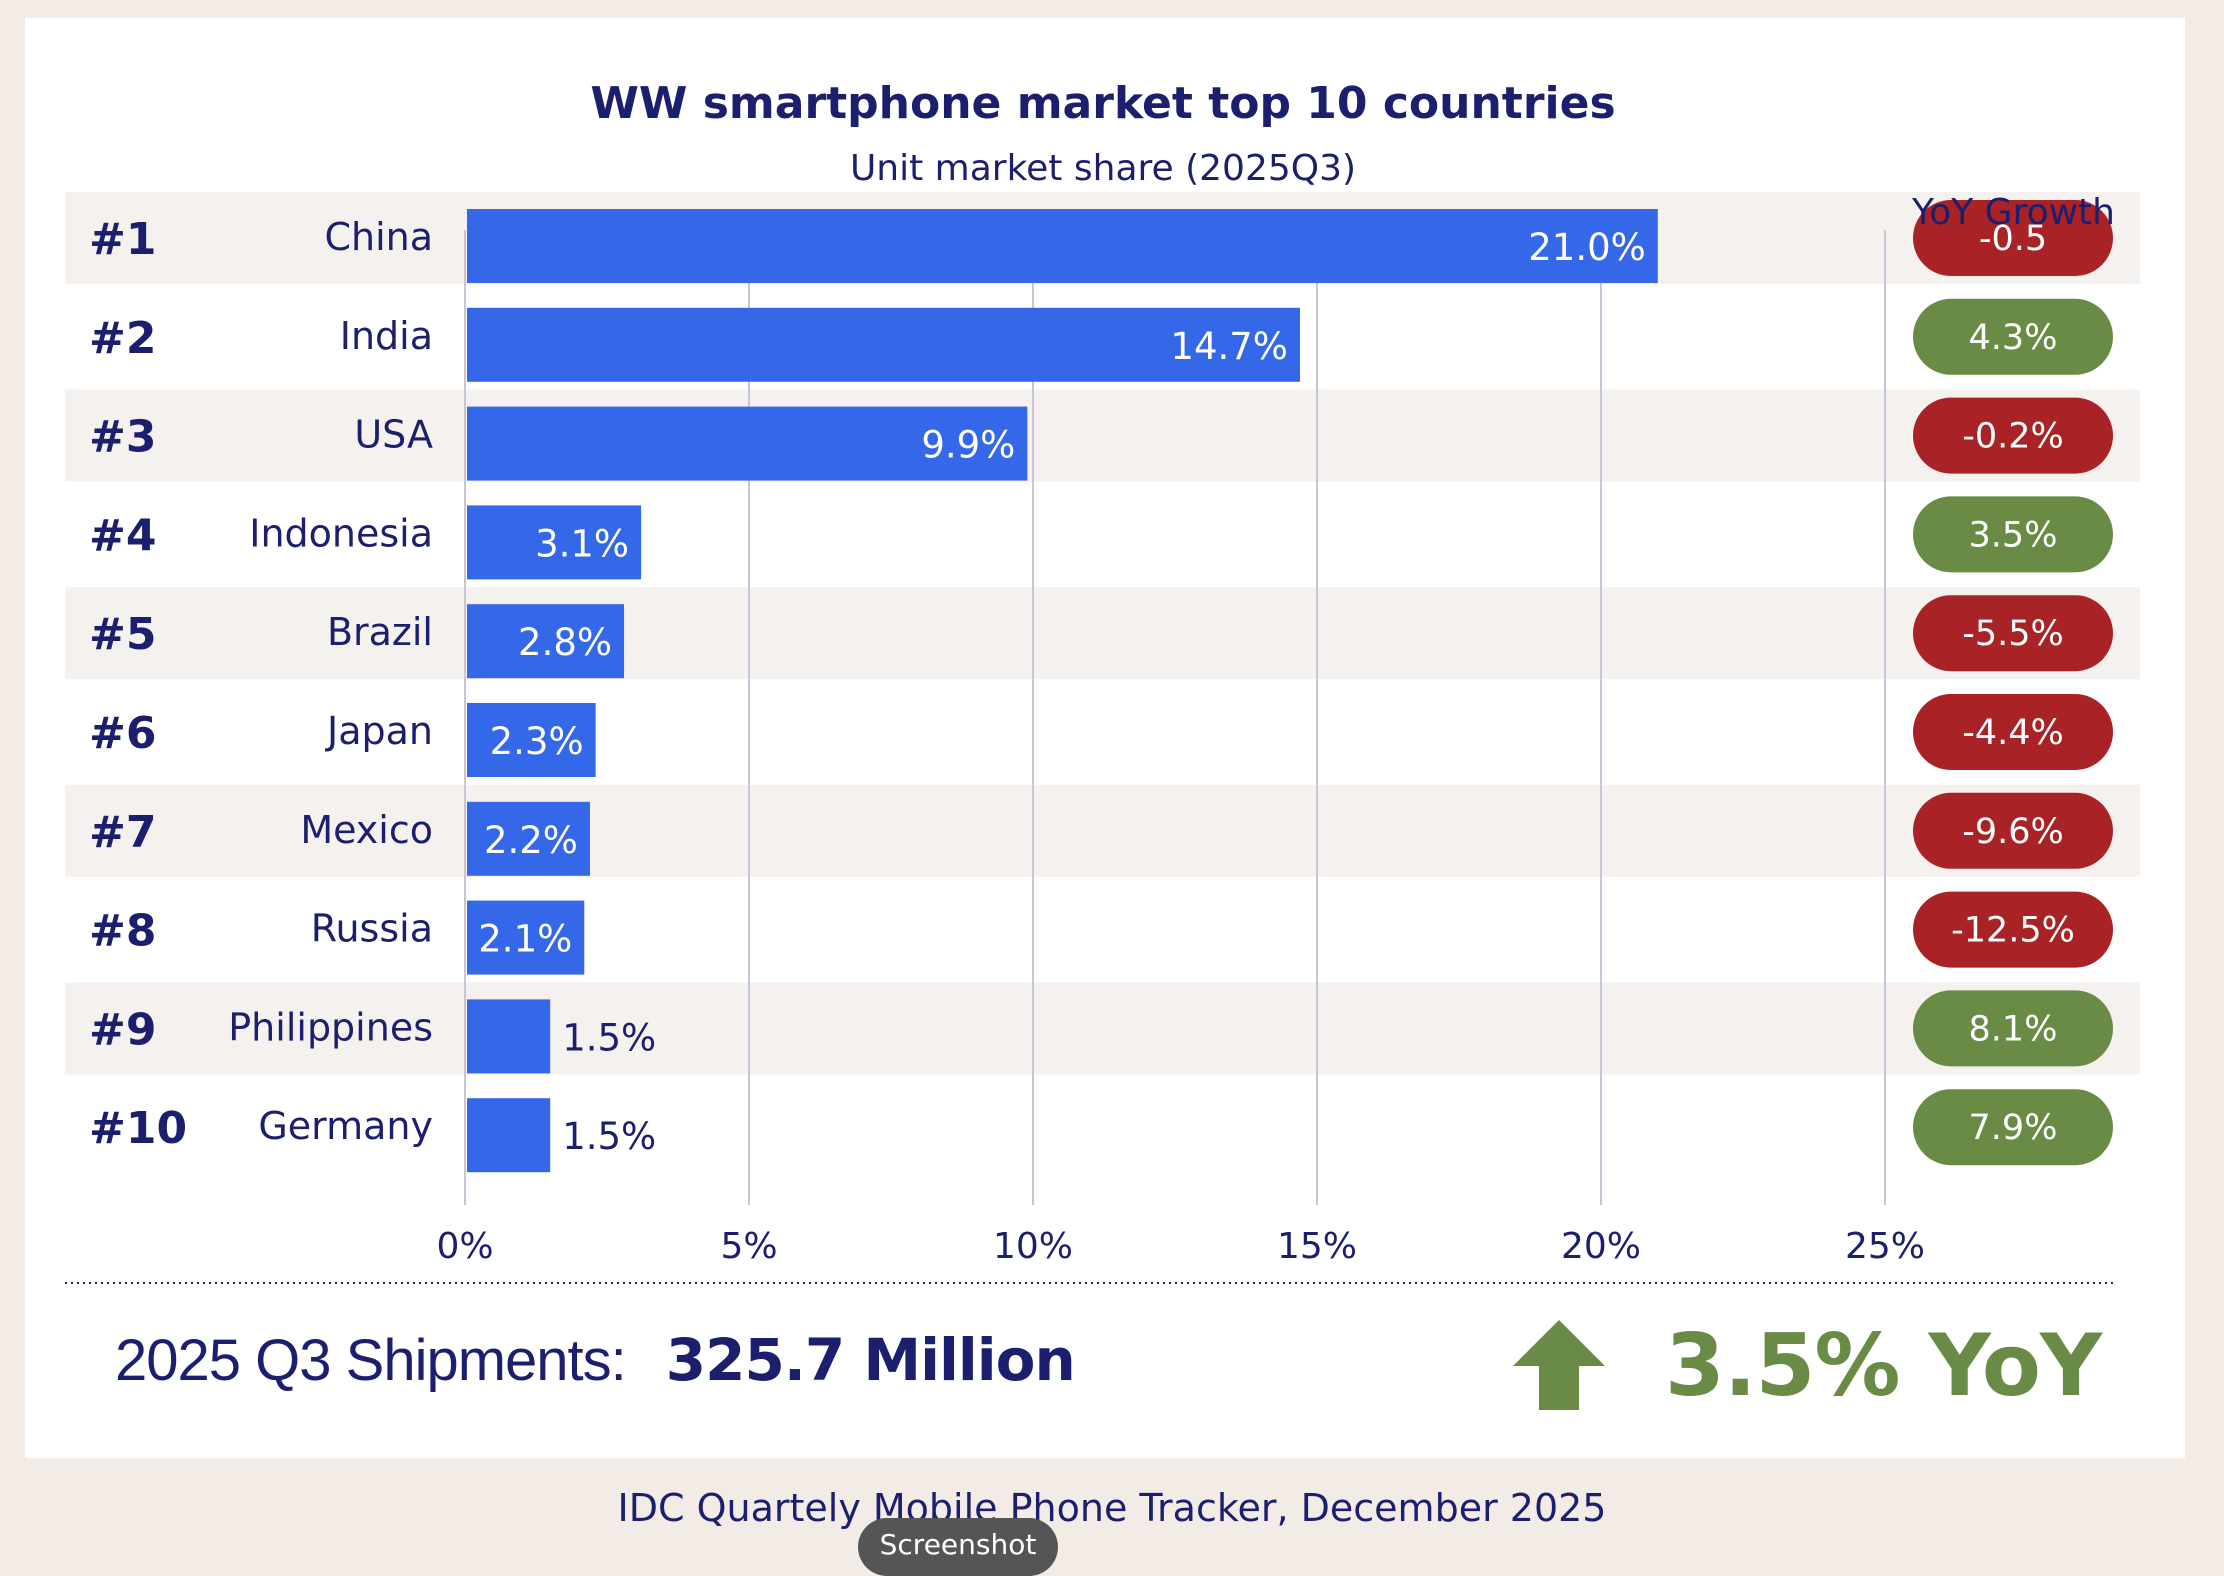 Image resolution: width=2224 pixels, height=1576 pixels. I want to click on yoy-badge-label: 8.1%, so click(2013, 1029).